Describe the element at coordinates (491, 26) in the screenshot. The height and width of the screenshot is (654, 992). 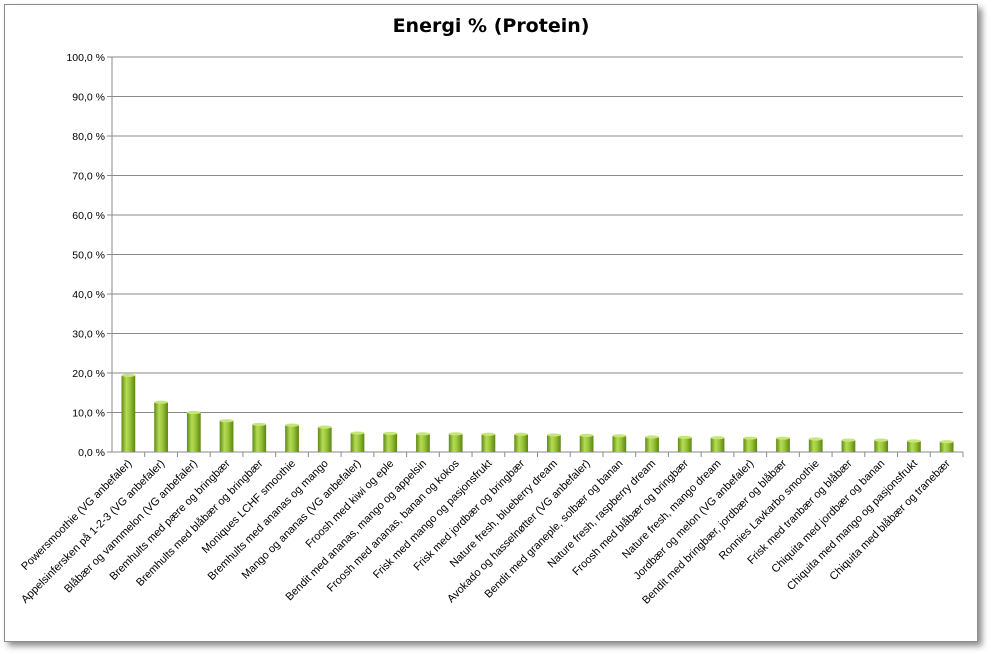
I see `chart-title: Energi % (Protein)` at that location.